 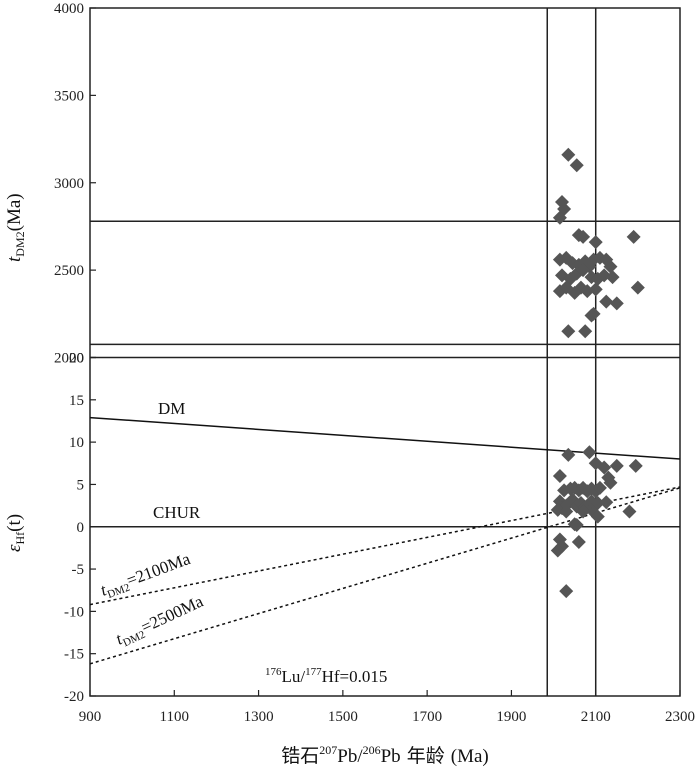 I want to click on top-y-tick-label: 3500, so click(x=69, y=96).